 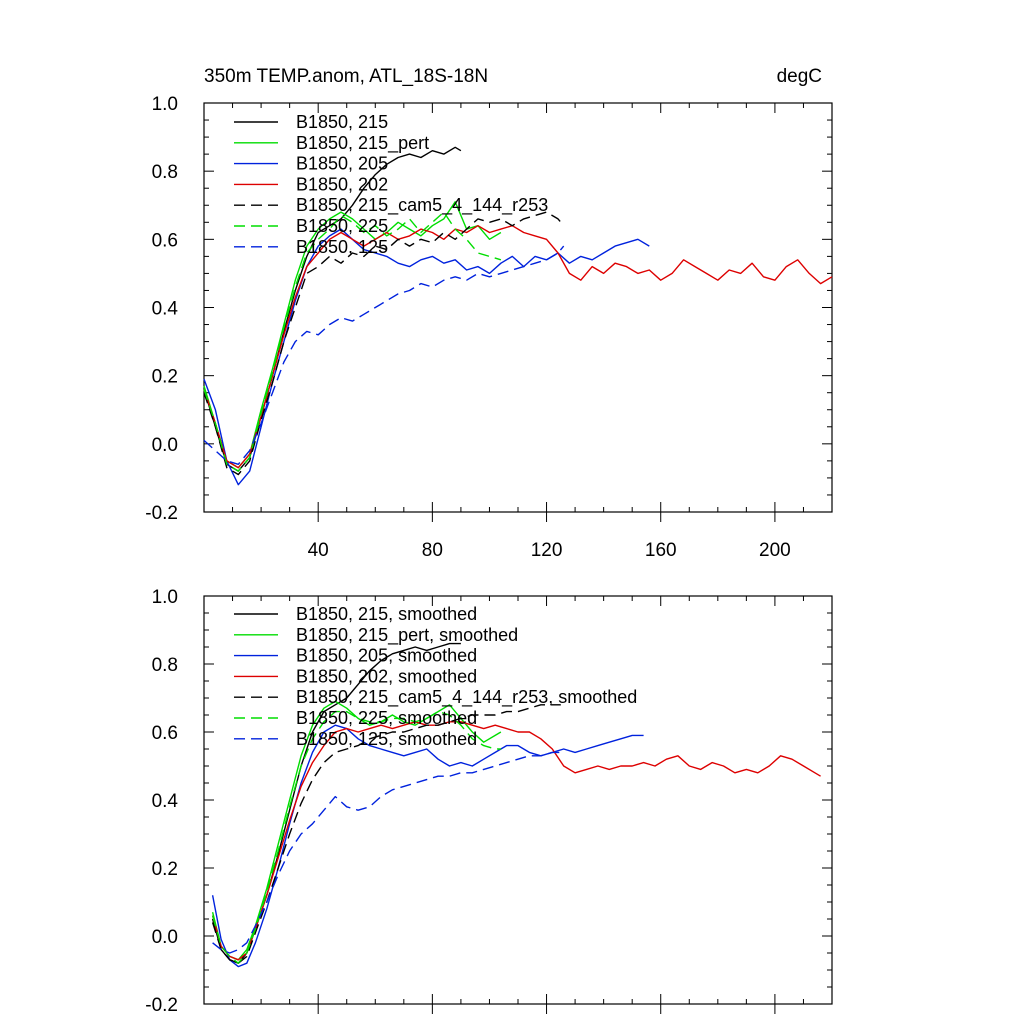 I want to click on top-xtick-label: 160, so click(x=661, y=550).